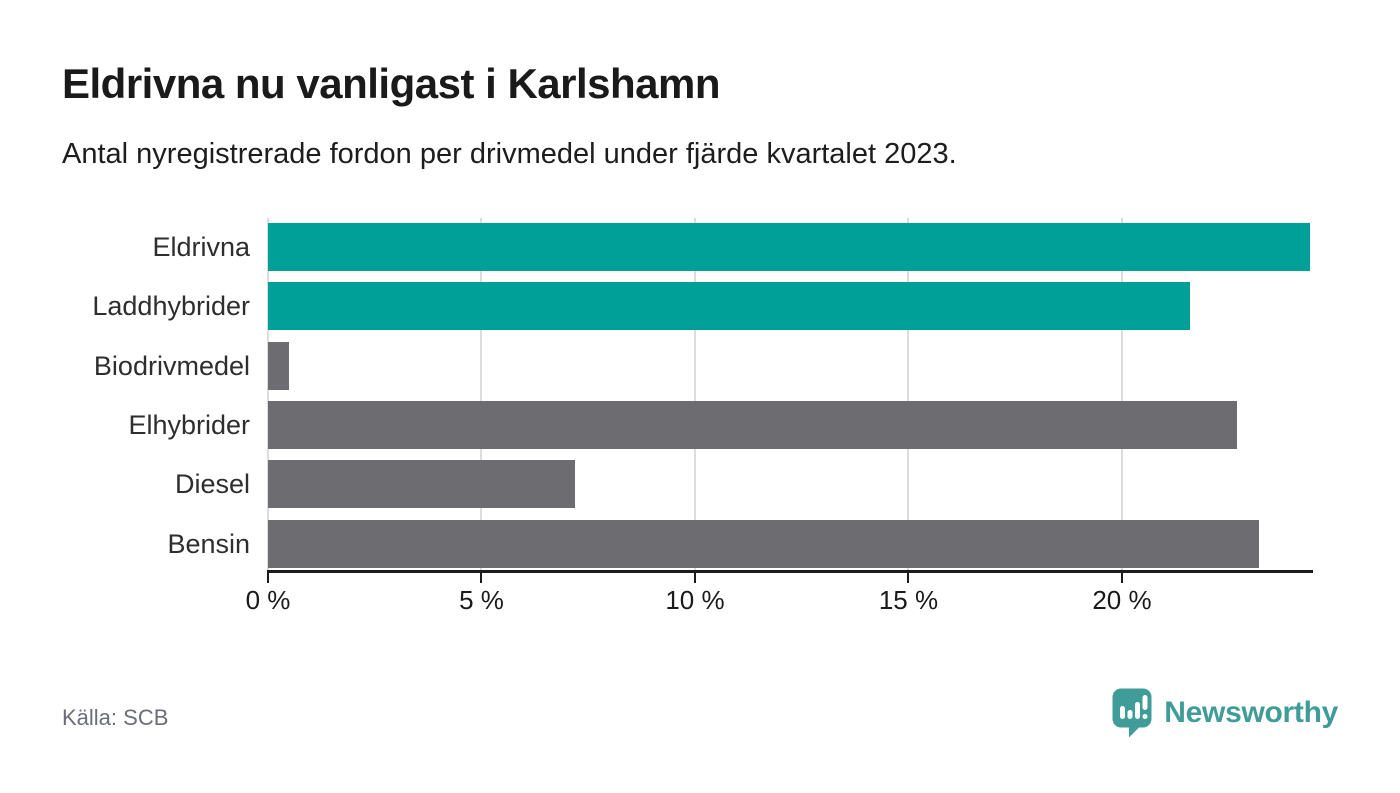  Describe the element at coordinates (268, 395) in the screenshot. I see `gridline-0-pct` at that location.